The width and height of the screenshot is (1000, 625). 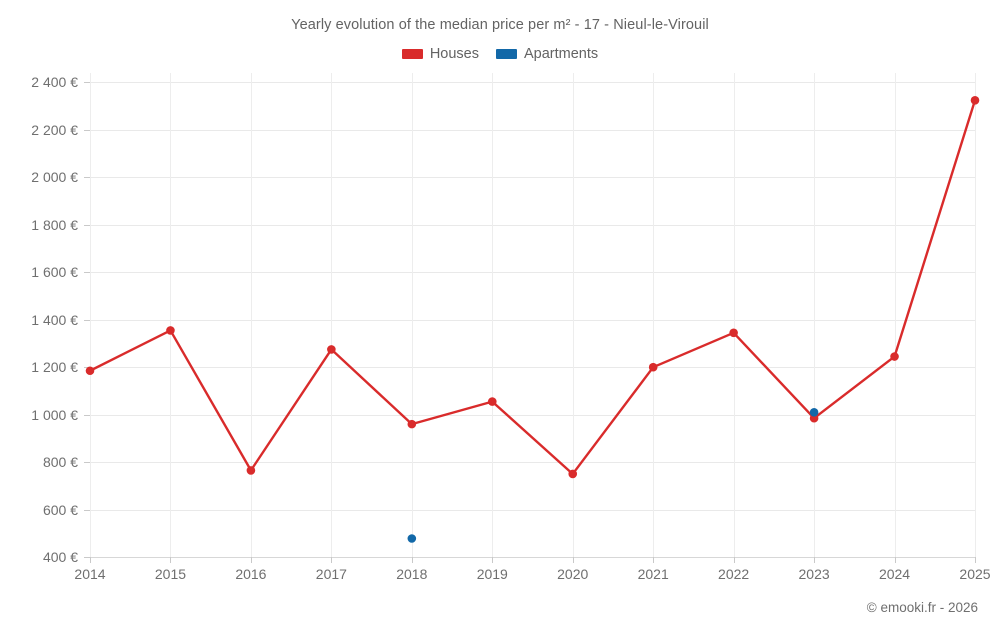 What do you see at coordinates (894, 574) in the screenshot?
I see `x-axis-tick-label: 2024` at bounding box center [894, 574].